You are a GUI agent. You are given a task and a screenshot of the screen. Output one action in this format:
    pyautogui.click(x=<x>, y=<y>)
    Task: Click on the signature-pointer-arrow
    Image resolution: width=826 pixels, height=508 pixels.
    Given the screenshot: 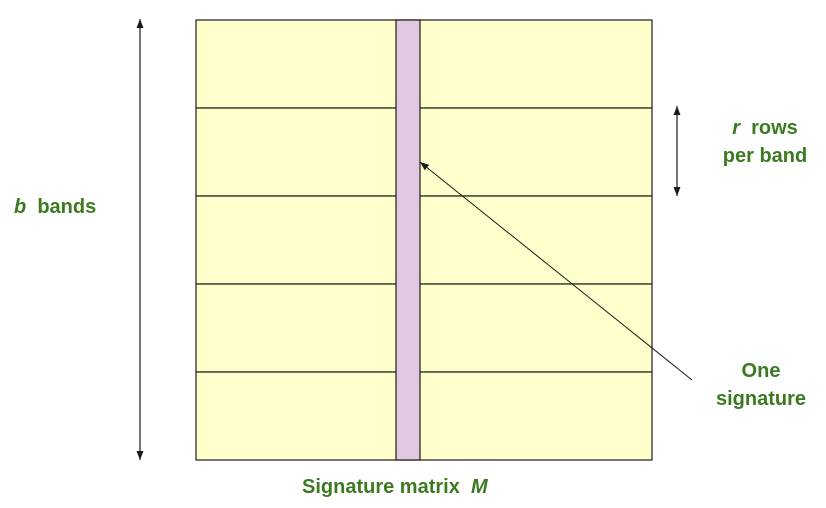 What is the action you would take?
    pyautogui.click(x=556, y=271)
    